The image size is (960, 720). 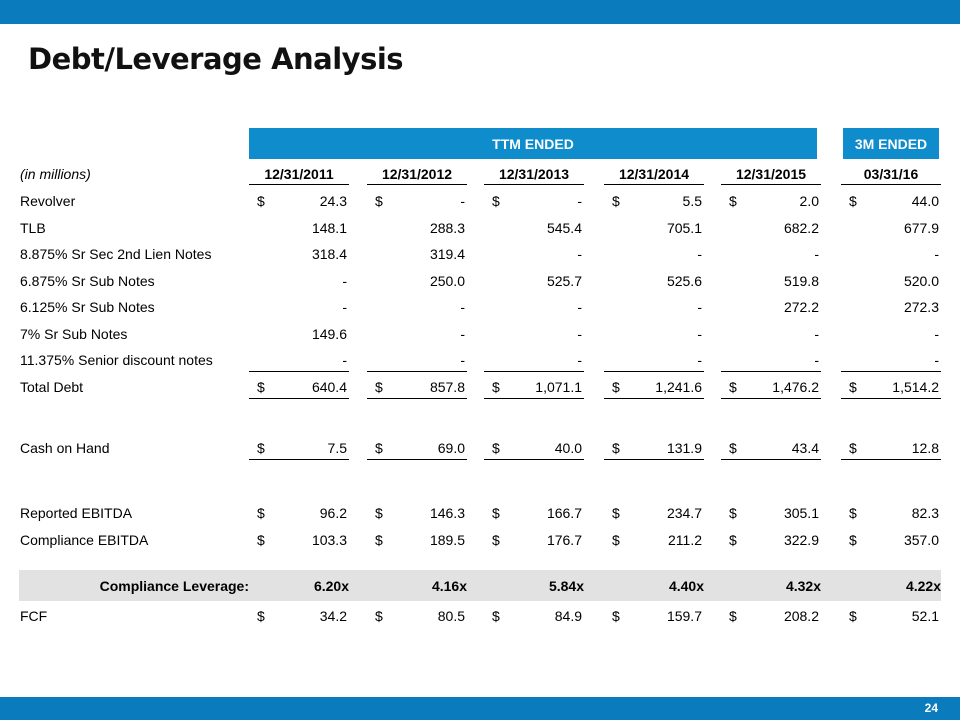 I want to click on leverage-value: 5.84x, so click(x=566, y=586).